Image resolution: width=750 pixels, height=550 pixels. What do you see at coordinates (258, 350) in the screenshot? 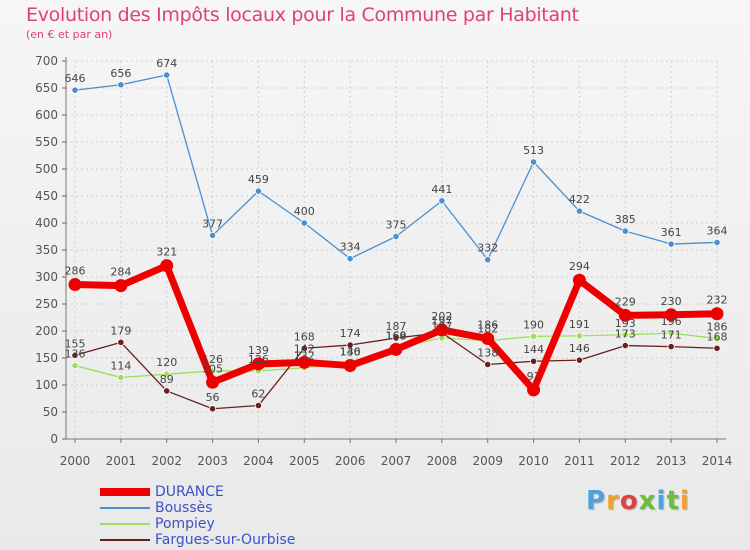
I see `data-label-durance: 139` at bounding box center [258, 350].